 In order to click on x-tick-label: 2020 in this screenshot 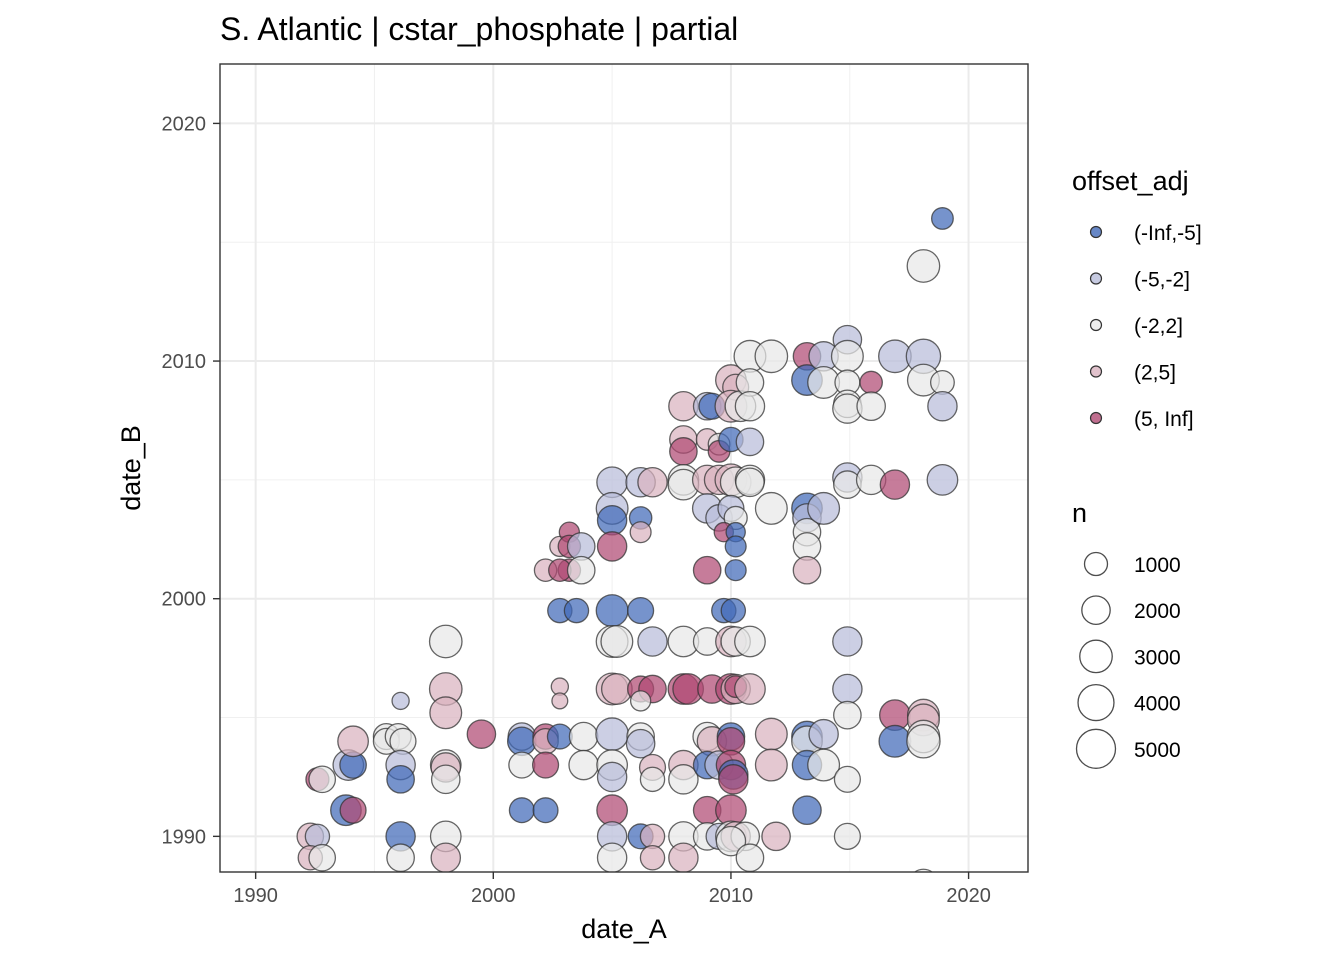, I will do `click(968, 896)`.